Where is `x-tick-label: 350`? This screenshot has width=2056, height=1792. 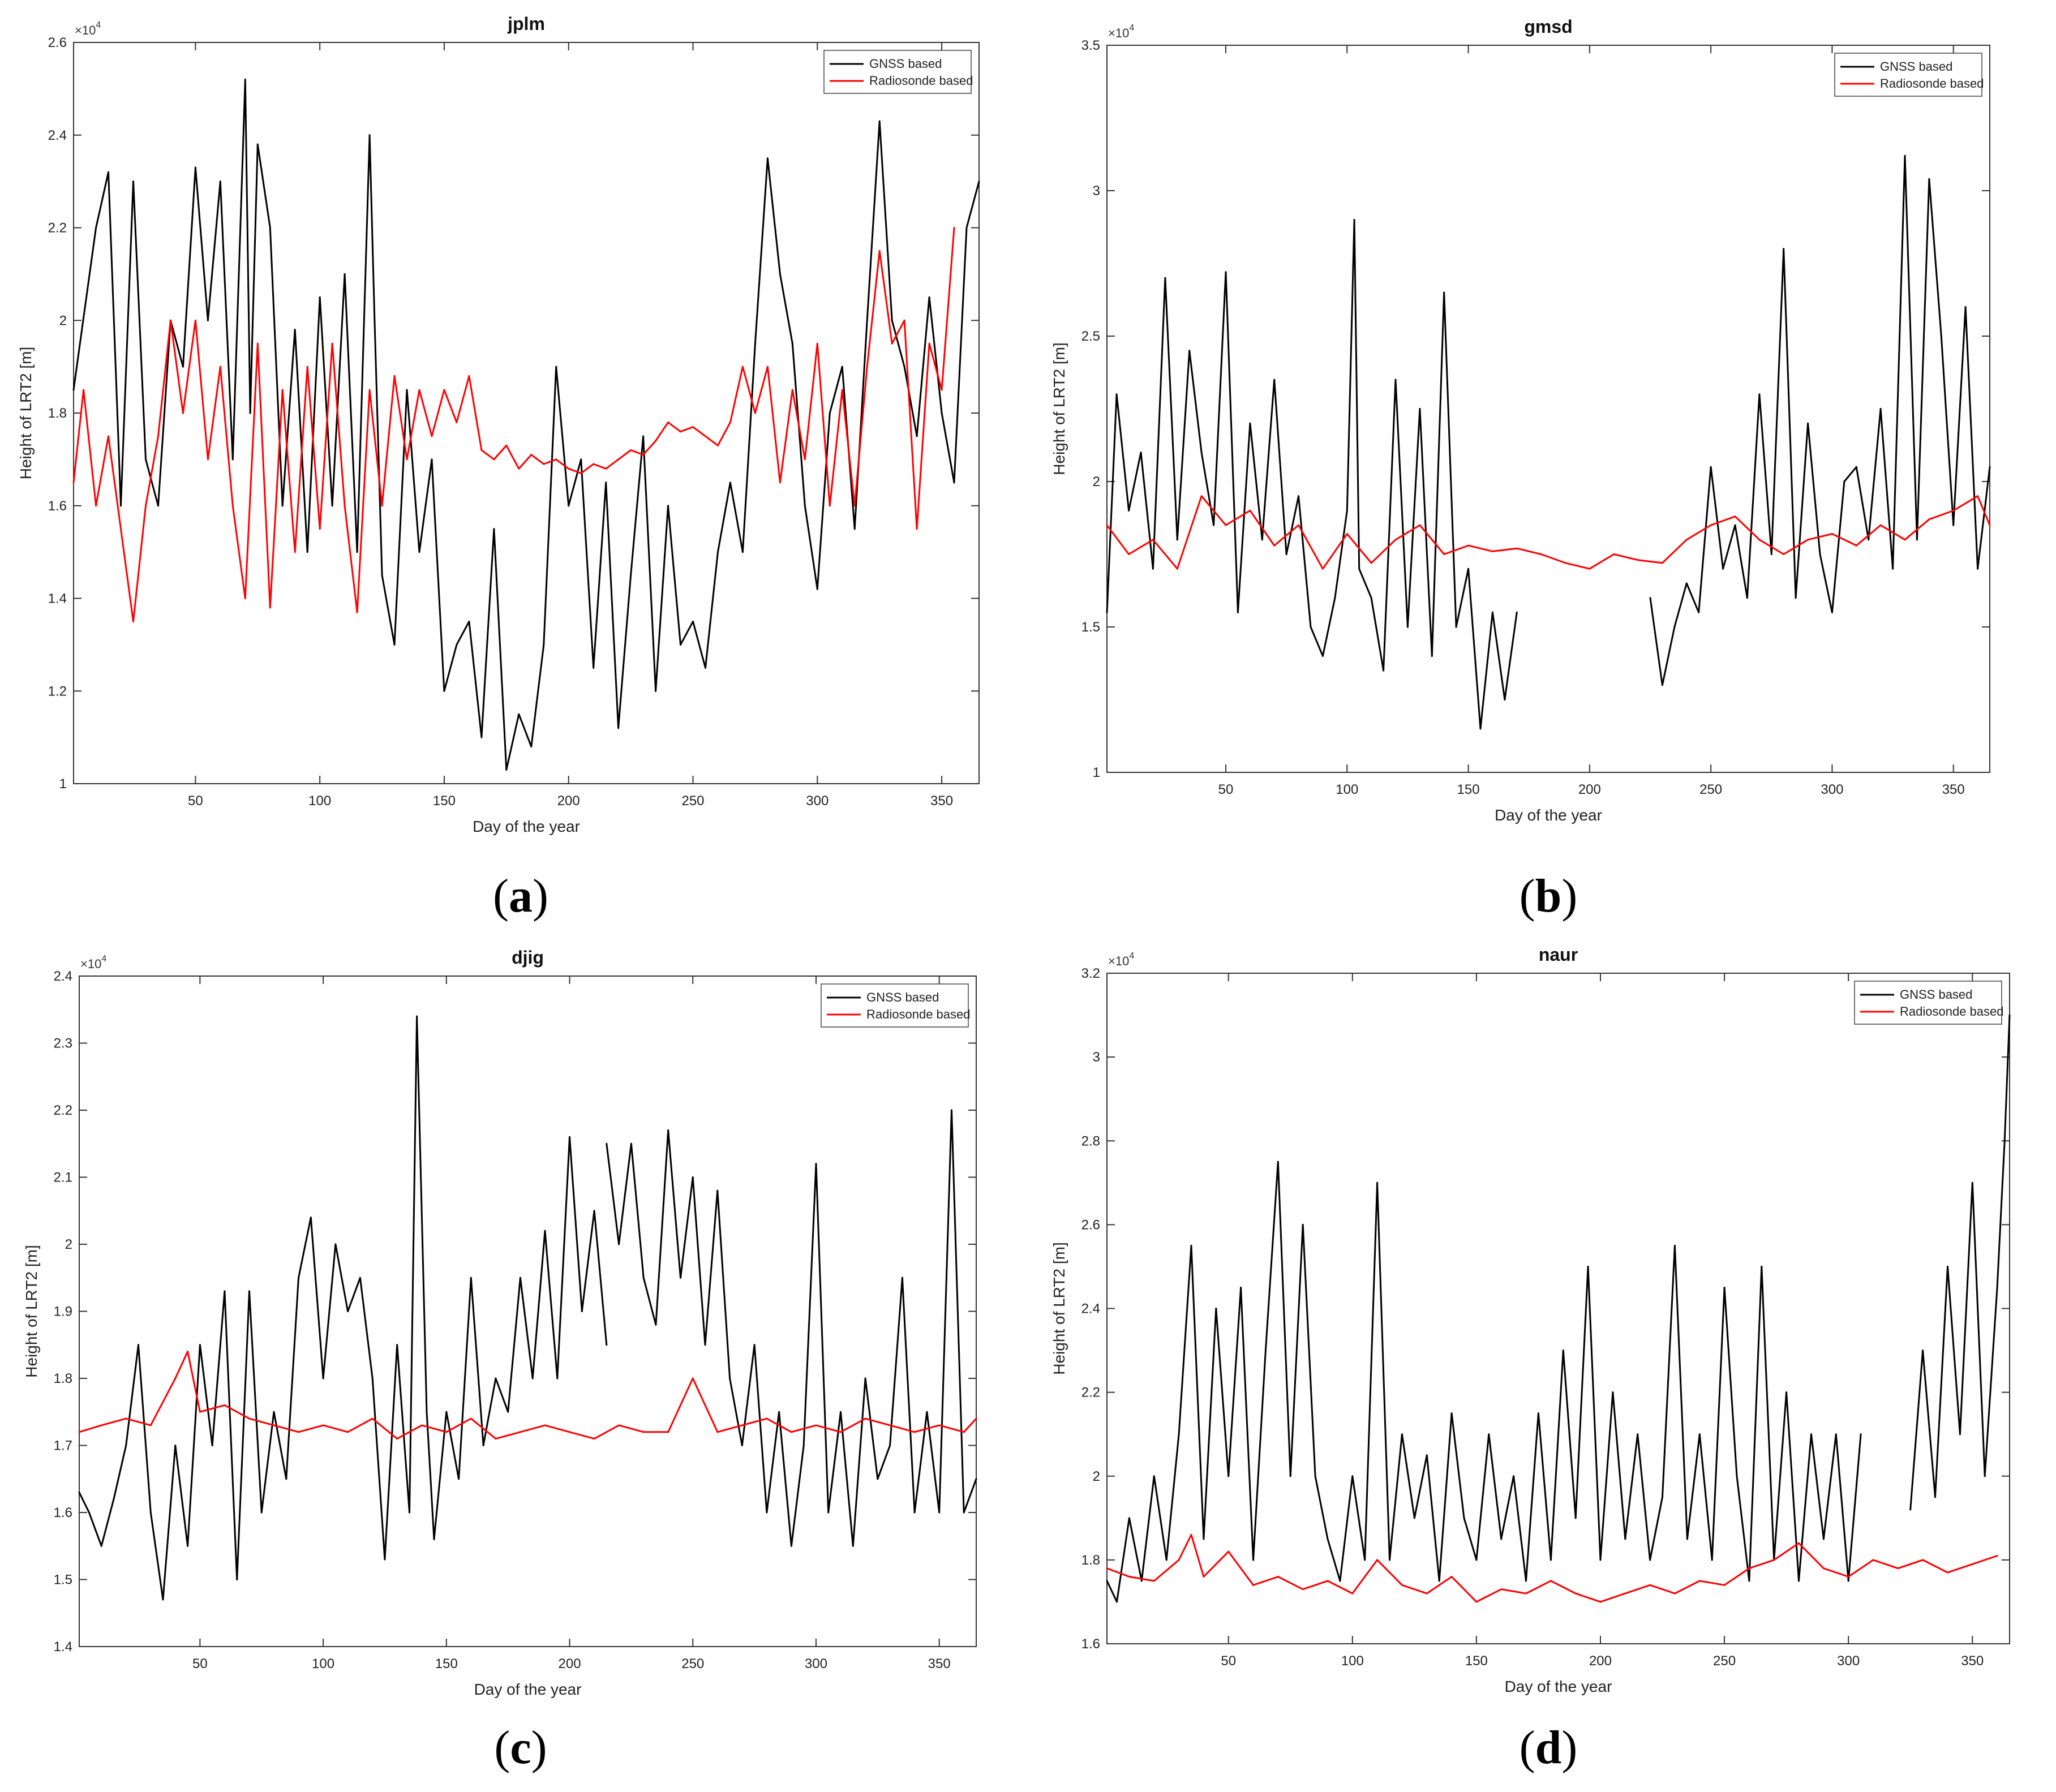
x-tick-label: 350 is located at coordinates (1953, 789).